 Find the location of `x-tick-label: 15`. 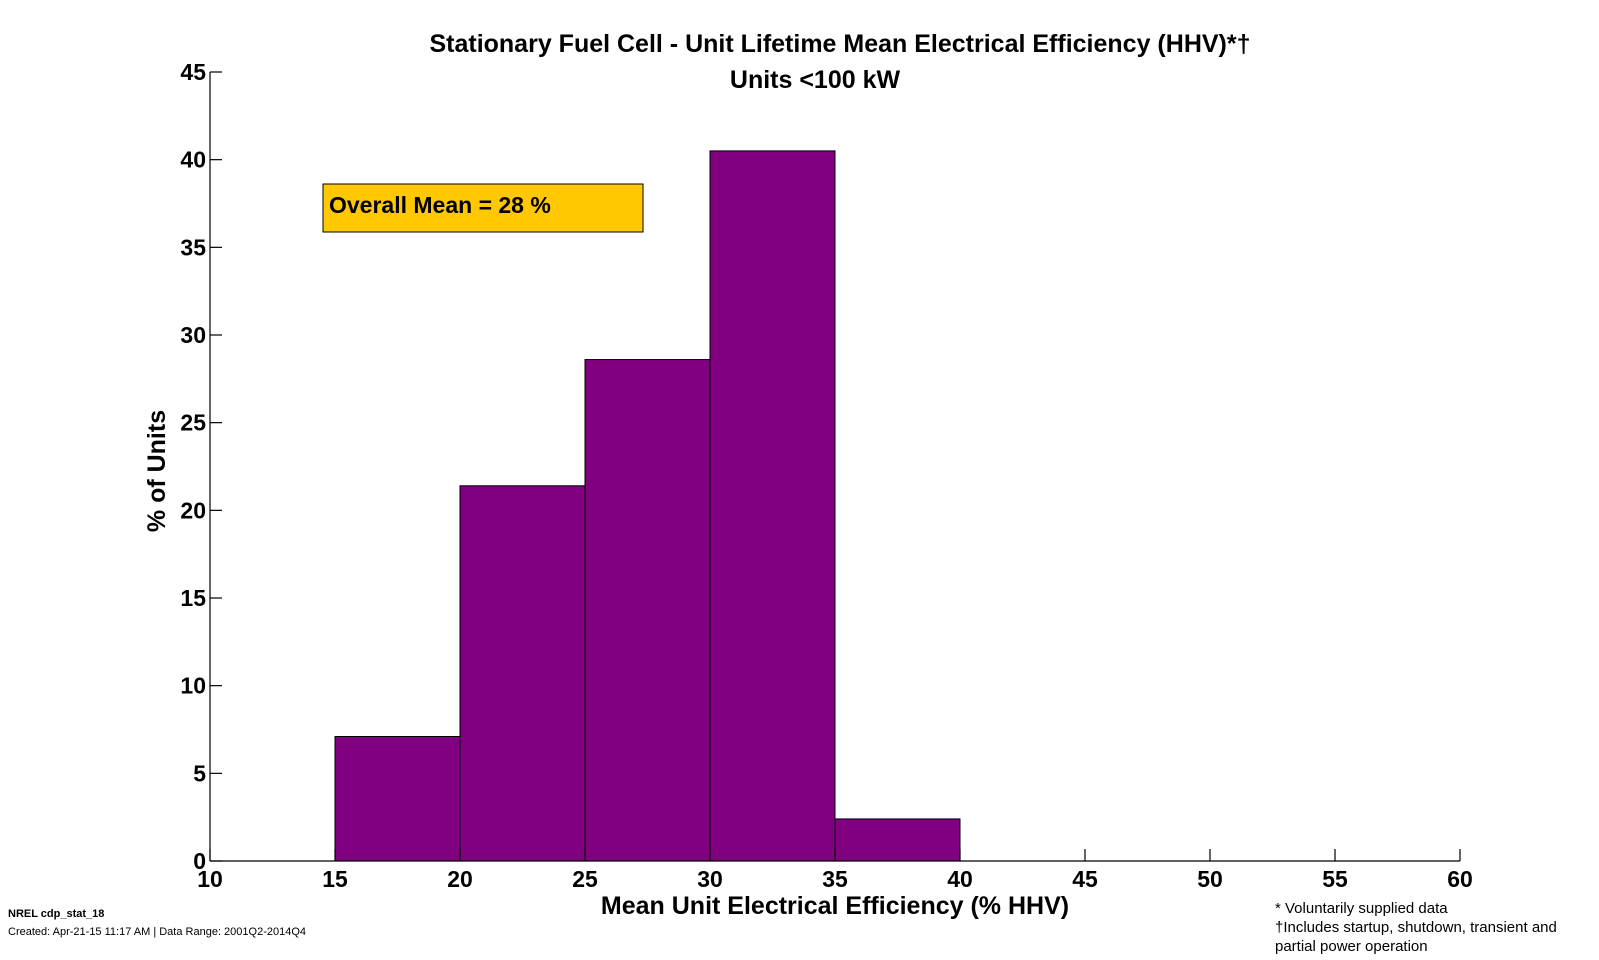

x-tick-label: 15 is located at coordinates (335, 879).